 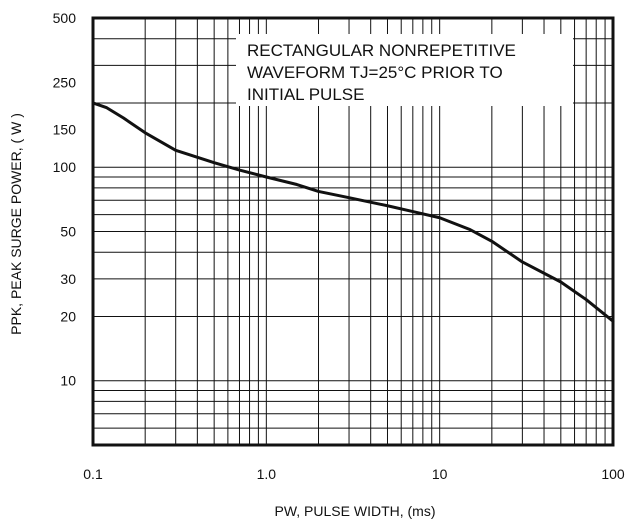 I want to click on y-tick-label: 100, so click(x=65, y=167).